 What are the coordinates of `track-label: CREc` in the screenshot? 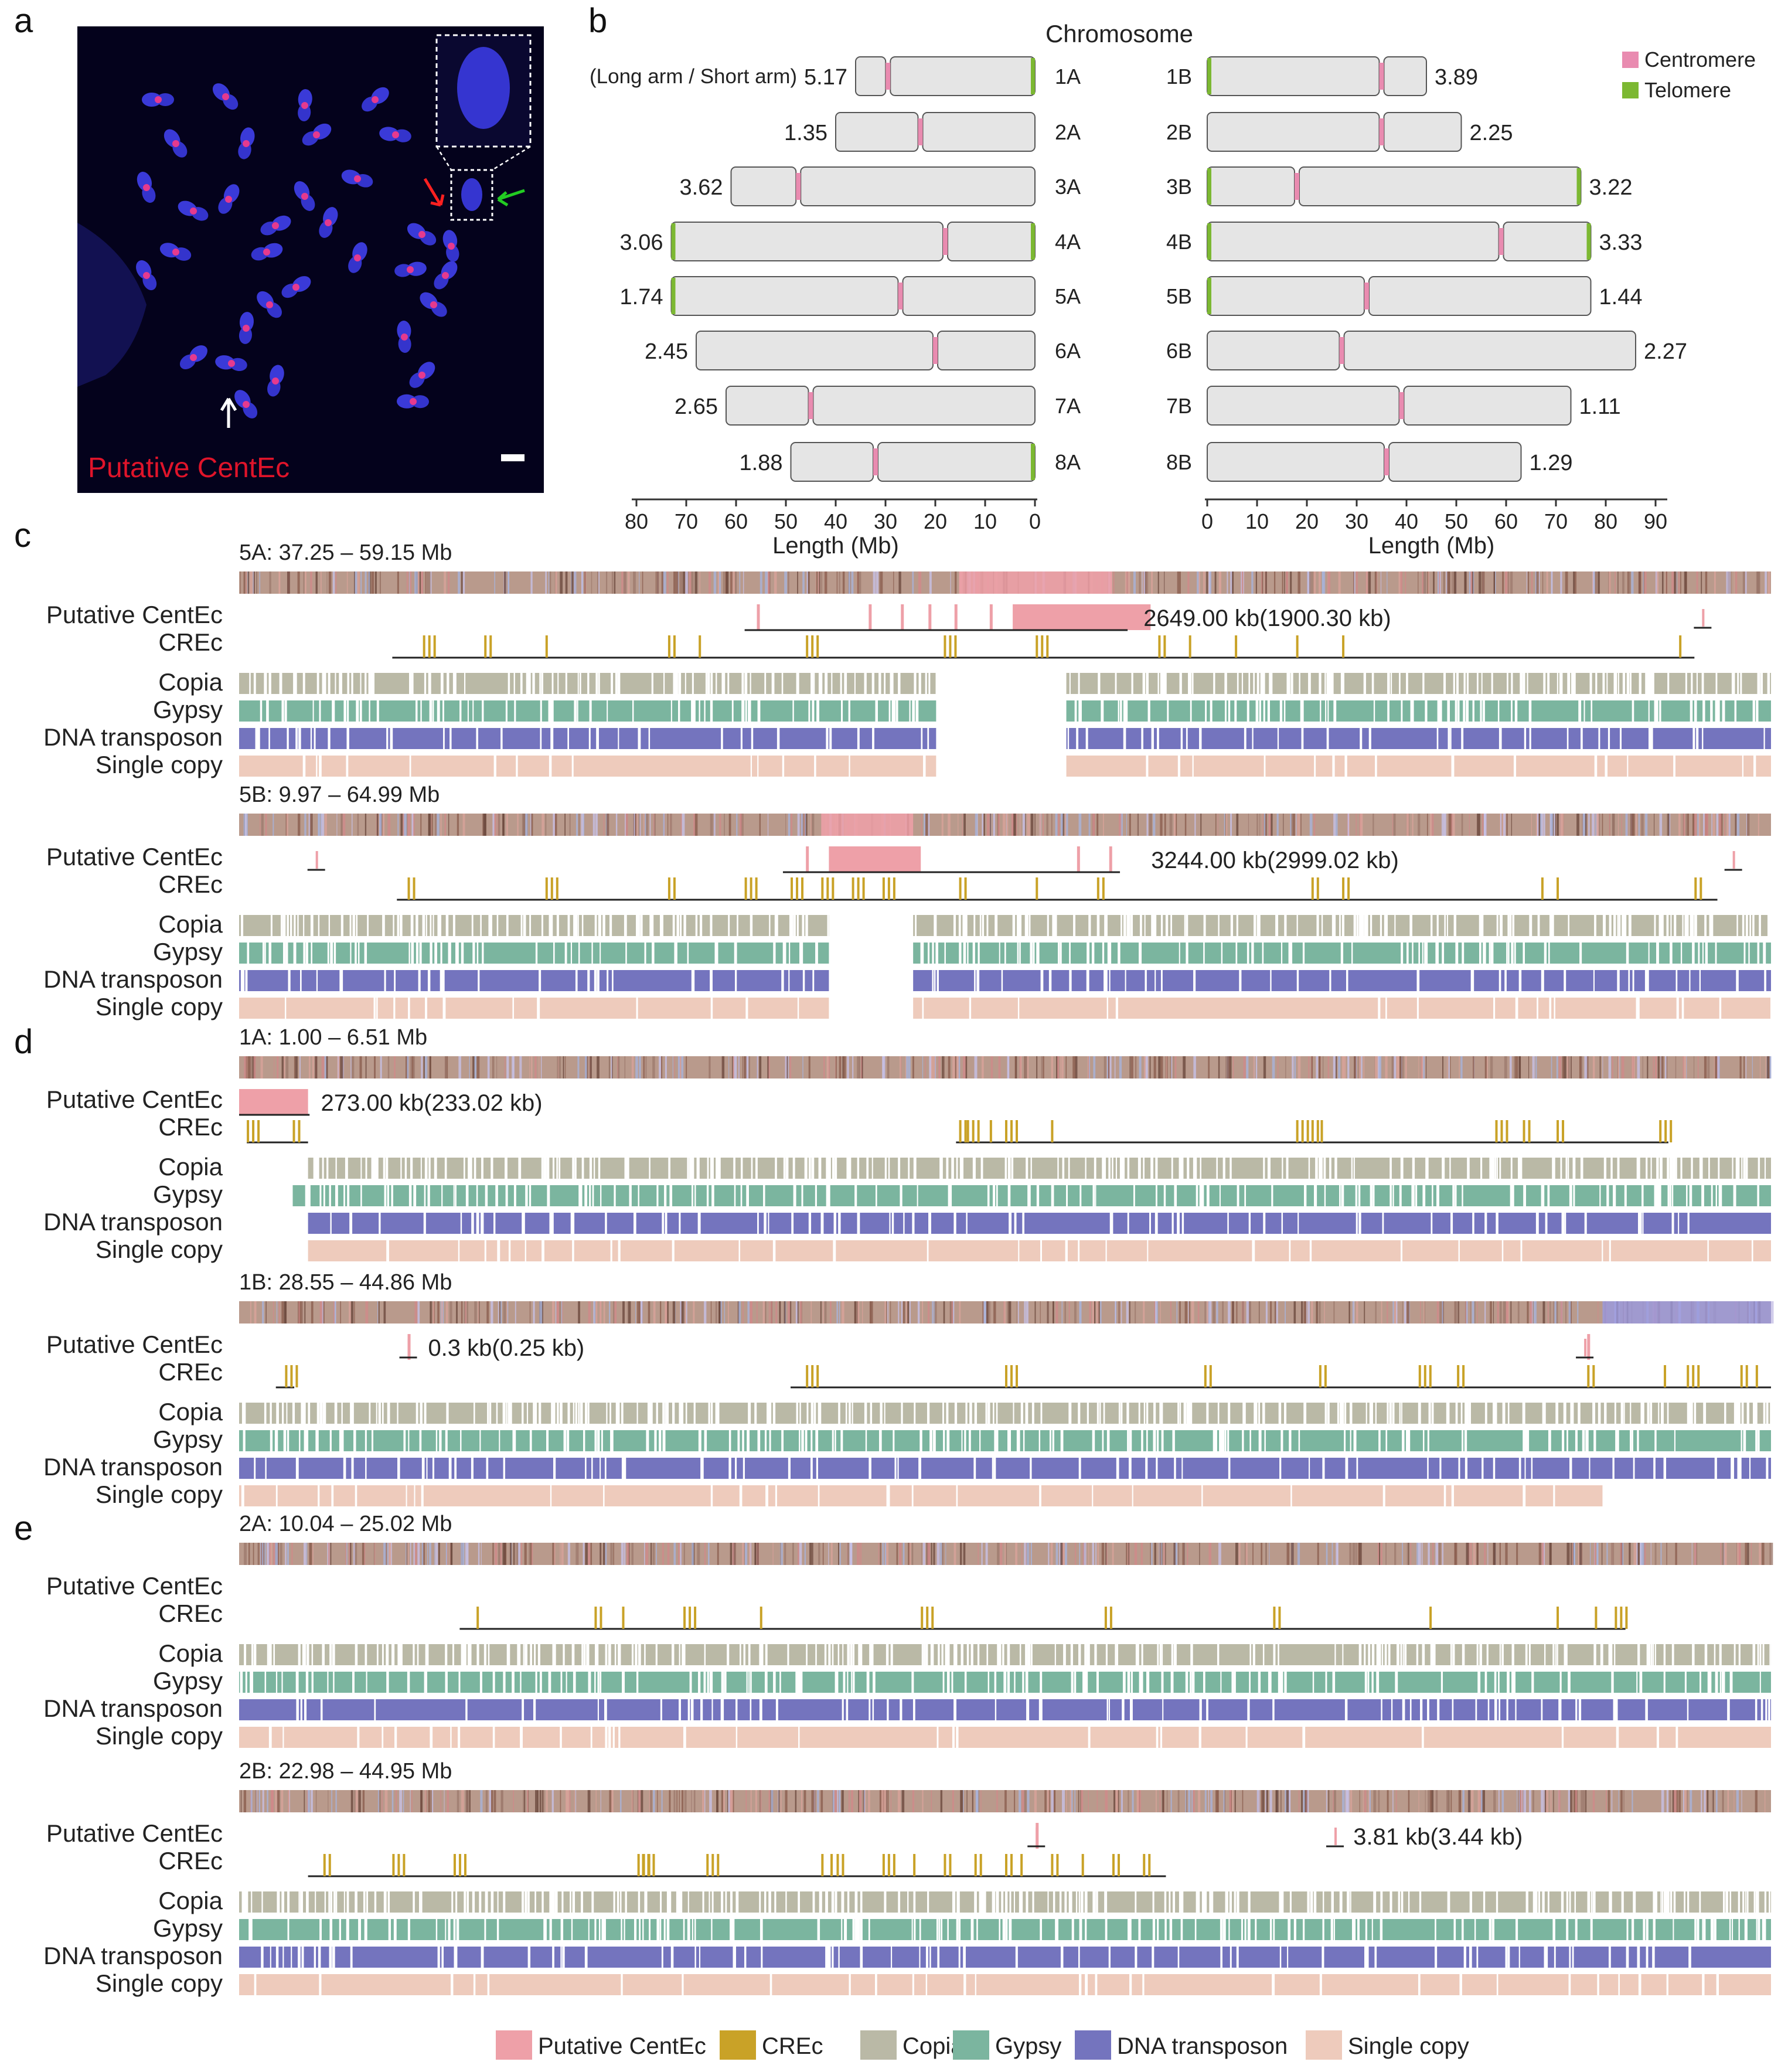 It's located at (190, 1127).